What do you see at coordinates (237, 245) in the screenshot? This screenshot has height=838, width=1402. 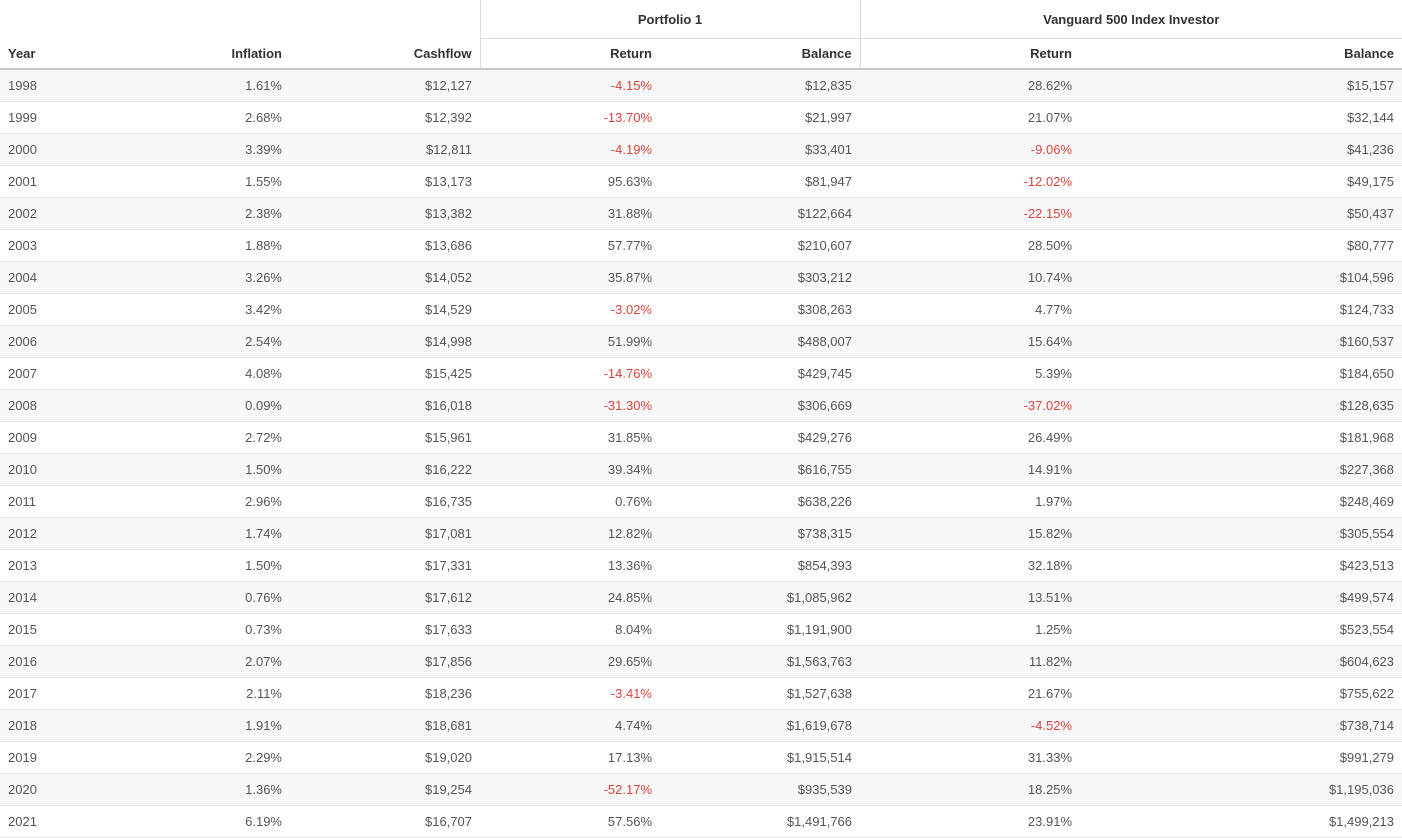 I see `table-cell: 1.88%` at bounding box center [237, 245].